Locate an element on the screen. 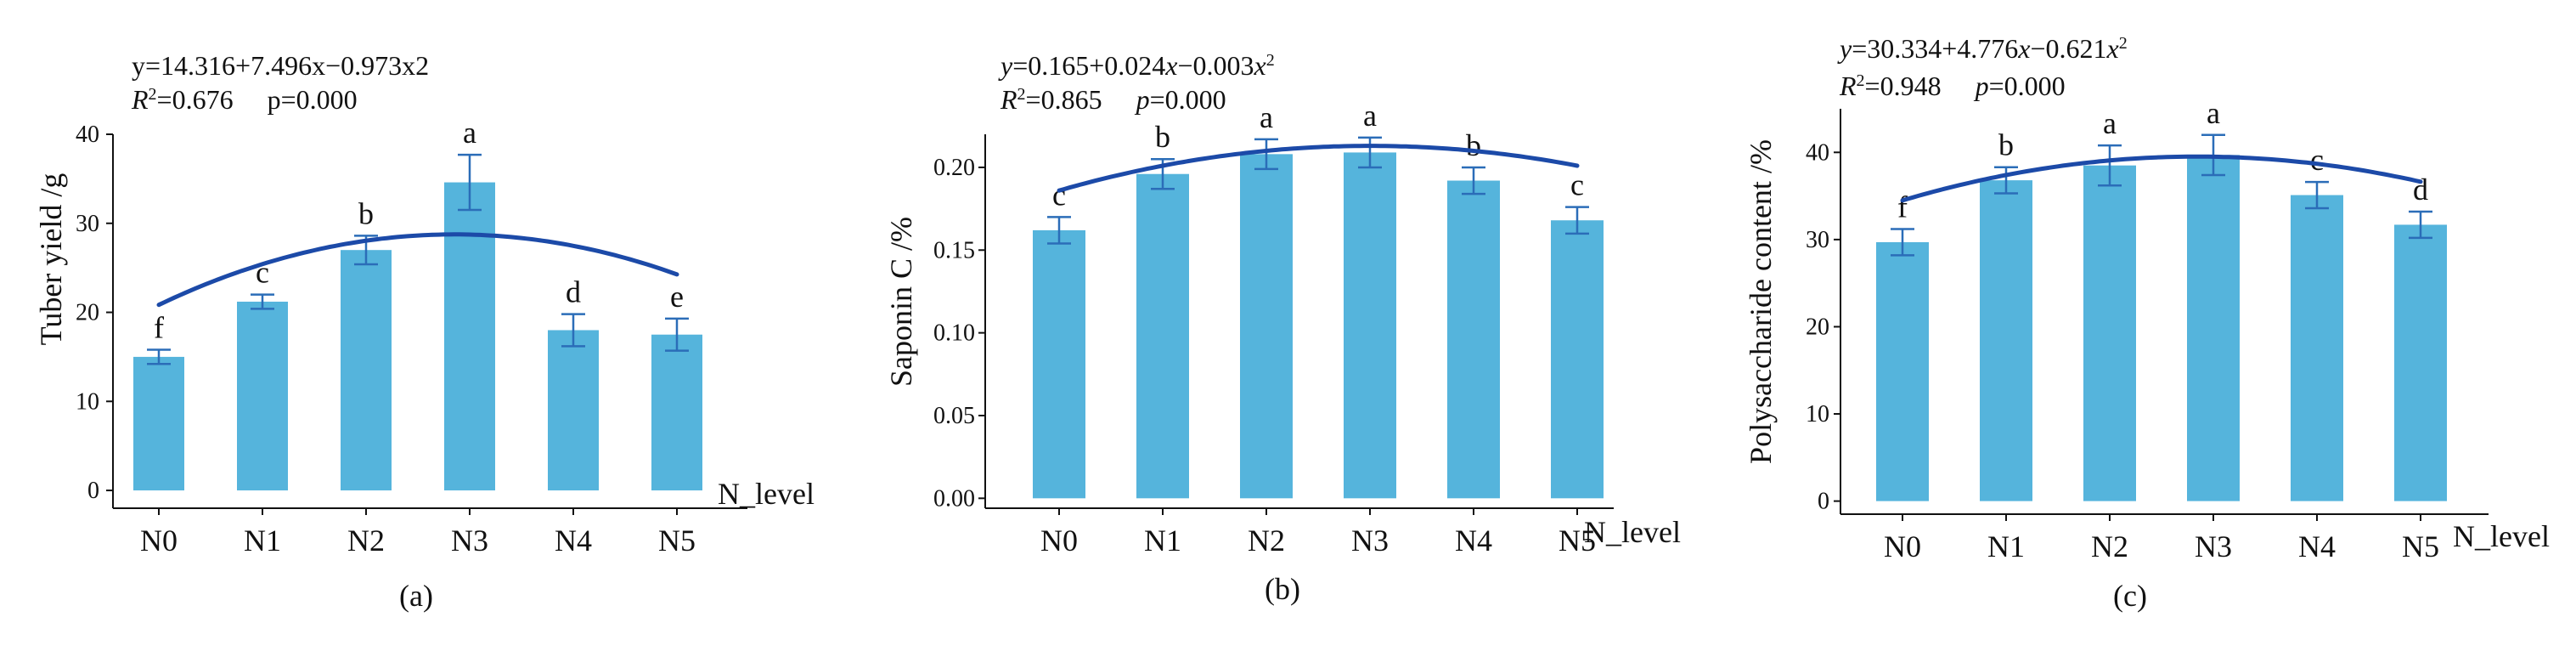 The height and width of the screenshot is (651, 2576). x-tick-label-a-N4: N4 is located at coordinates (573, 541).